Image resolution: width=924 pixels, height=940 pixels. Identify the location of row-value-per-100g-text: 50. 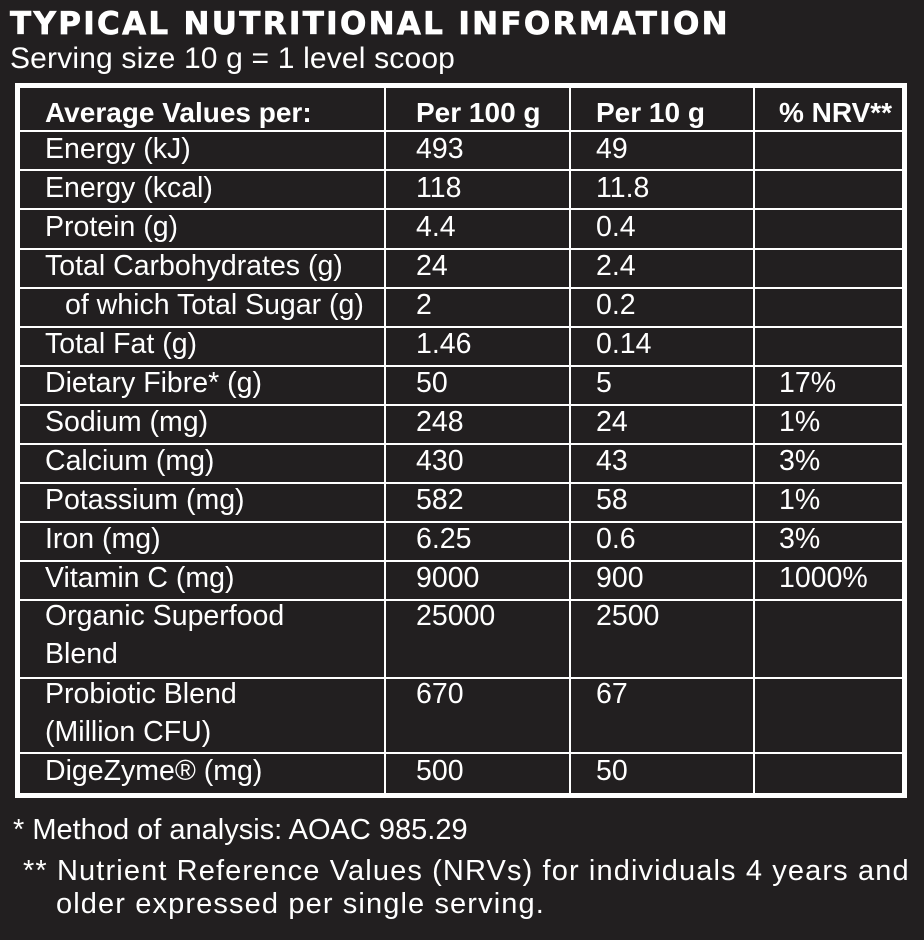
(432, 382).